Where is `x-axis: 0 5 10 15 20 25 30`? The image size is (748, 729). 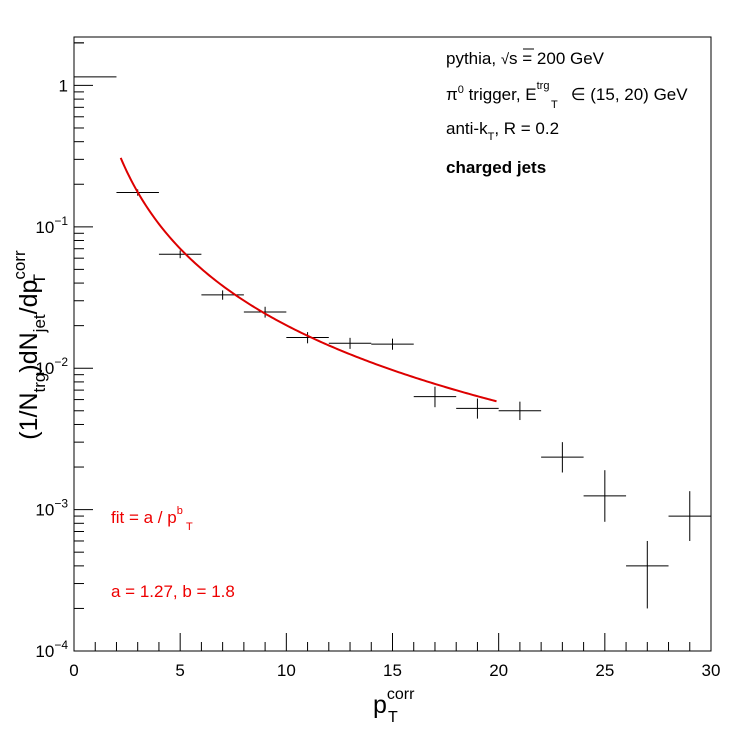 x-axis: 0 5 10 15 20 25 30 is located at coordinates (394, 656).